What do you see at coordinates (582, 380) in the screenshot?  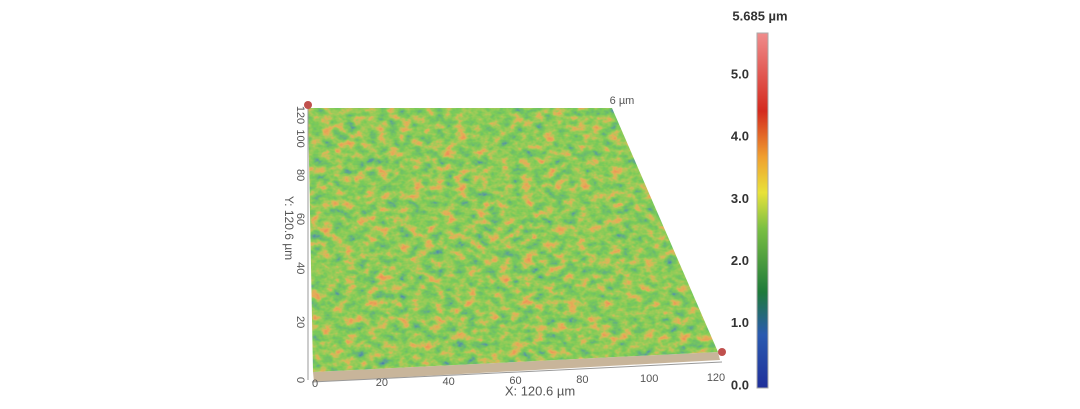 I see `x-tick-label: 80` at bounding box center [582, 380].